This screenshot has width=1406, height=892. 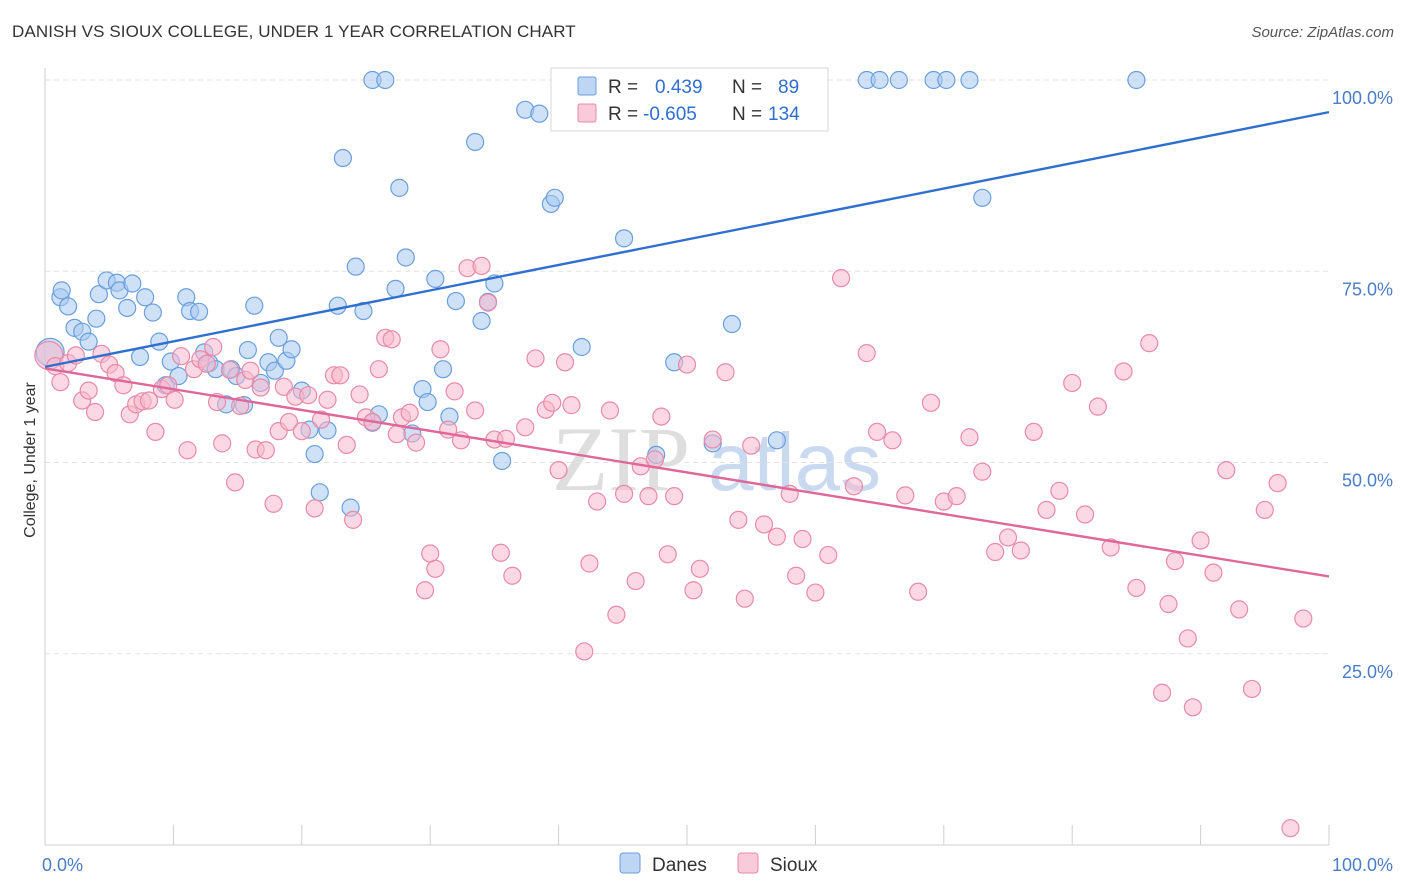 I want to click on legend-r-label-sioux: R =, so click(x=623, y=114).